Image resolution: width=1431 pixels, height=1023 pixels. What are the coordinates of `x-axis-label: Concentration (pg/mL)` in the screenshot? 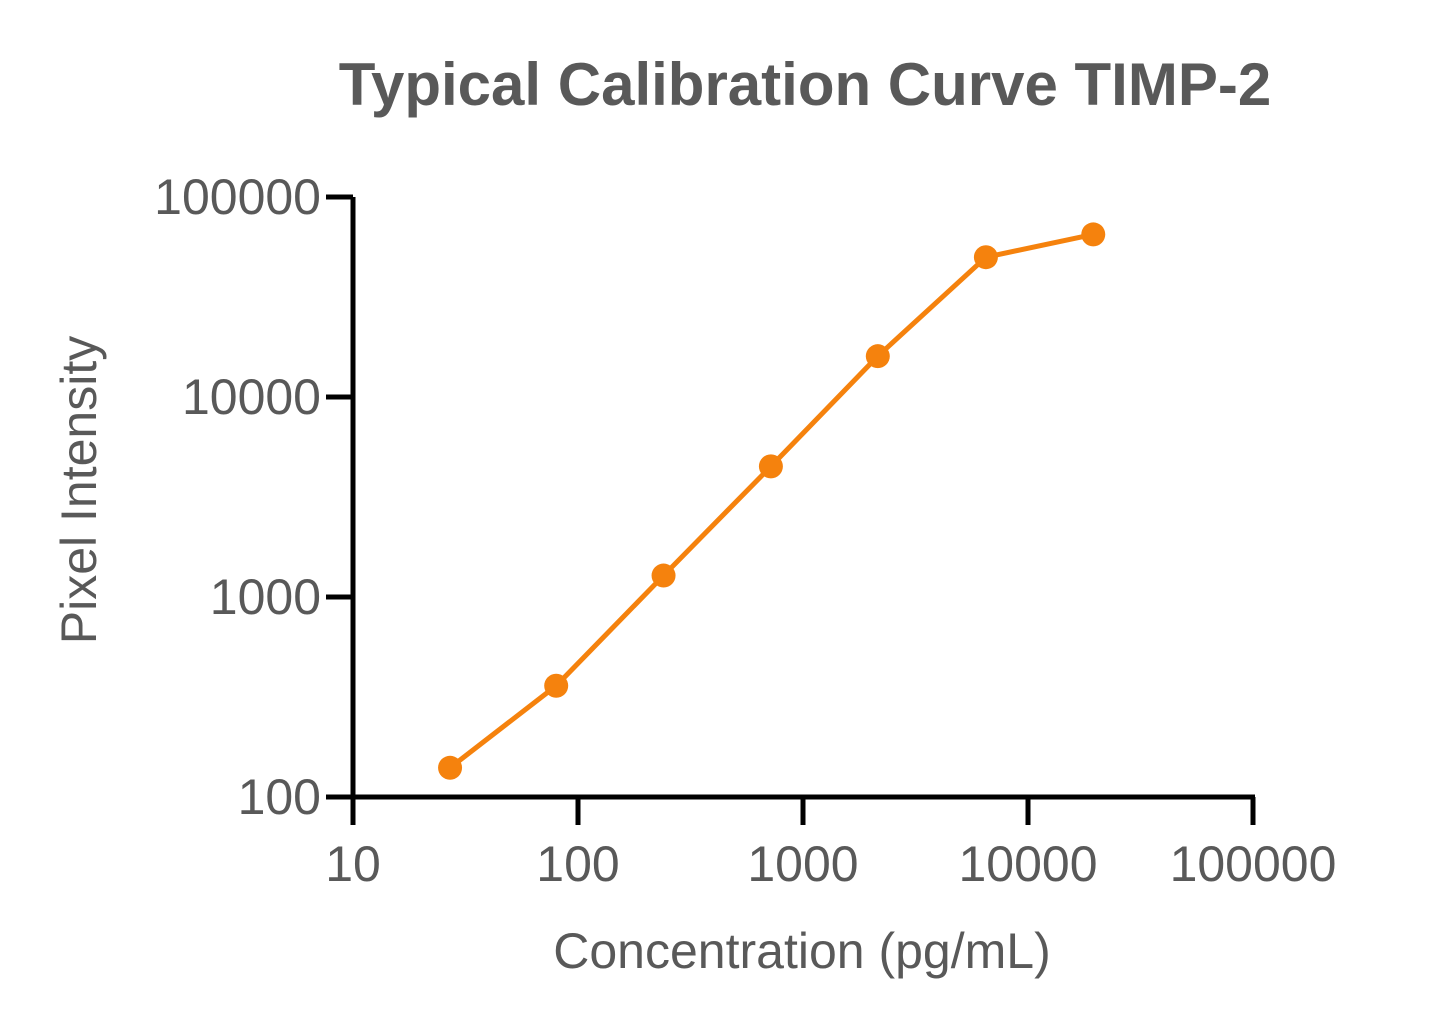 It's located at (801, 951).